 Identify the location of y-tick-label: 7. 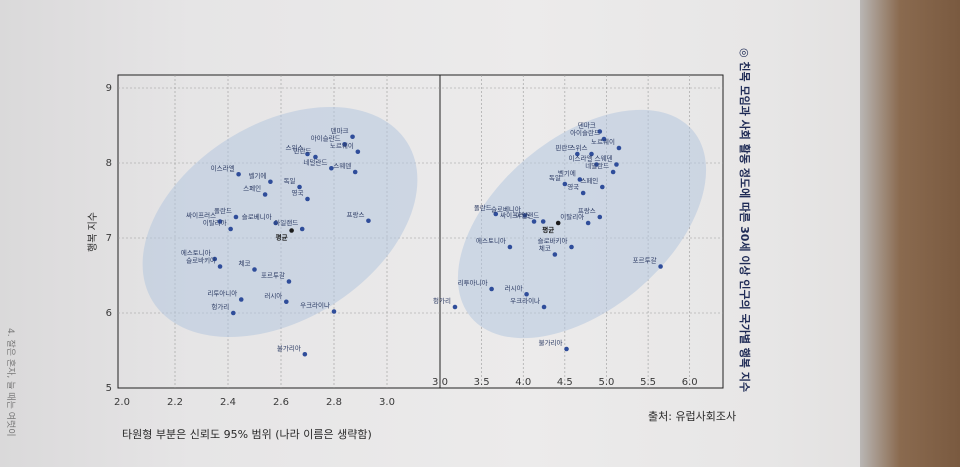
(109, 238).